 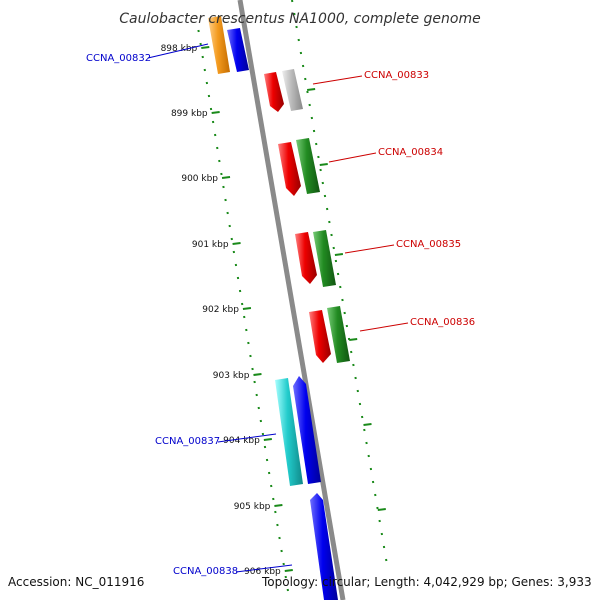 What do you see at coordinates (262, 572) in the screenshot?
I see `kbp-label: 906 kbp` at bounding box center [262, 572].